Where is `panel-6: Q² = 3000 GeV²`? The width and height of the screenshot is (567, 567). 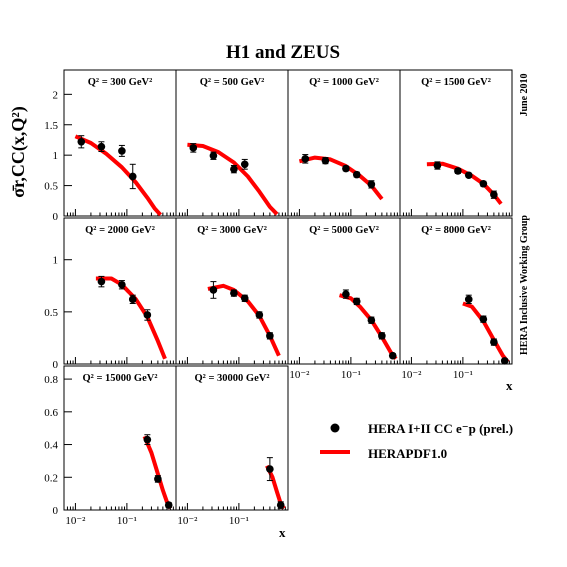 panel-6: Q² = 3000 GeV² is located at coordinates (232, 291).